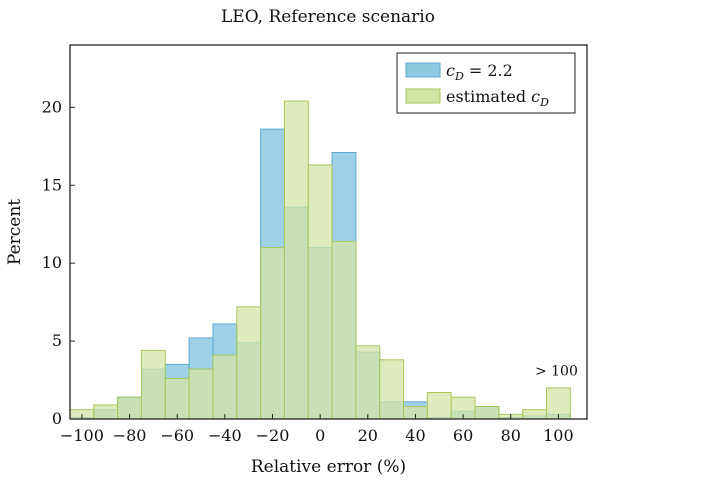  Describe the element at coordinates (368, 435) in the screenshot. I see `x-tick-label: 20` at that location.